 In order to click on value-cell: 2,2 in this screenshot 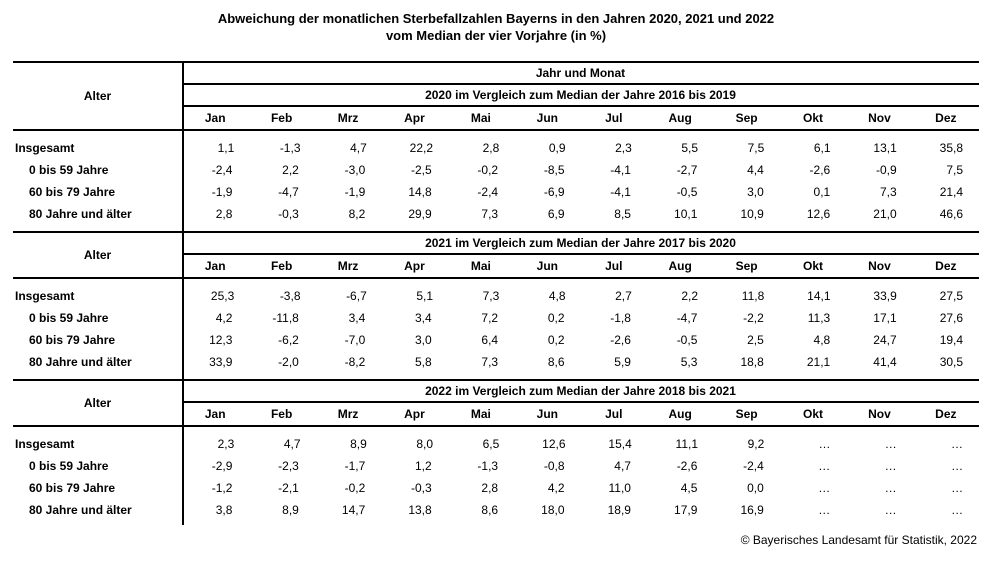, I will do `click(290, 170)`.